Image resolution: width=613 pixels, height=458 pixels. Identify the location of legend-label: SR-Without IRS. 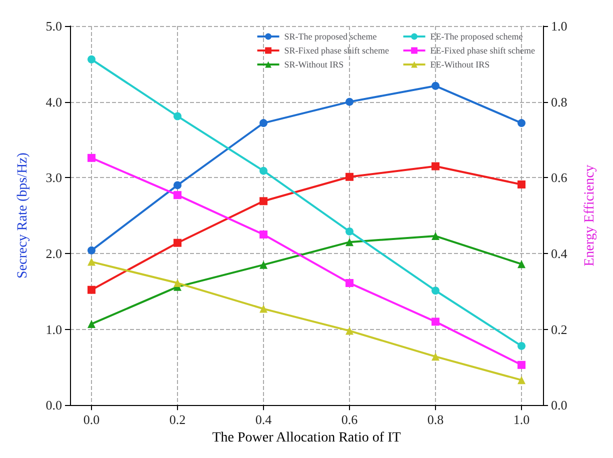
(314, 65).